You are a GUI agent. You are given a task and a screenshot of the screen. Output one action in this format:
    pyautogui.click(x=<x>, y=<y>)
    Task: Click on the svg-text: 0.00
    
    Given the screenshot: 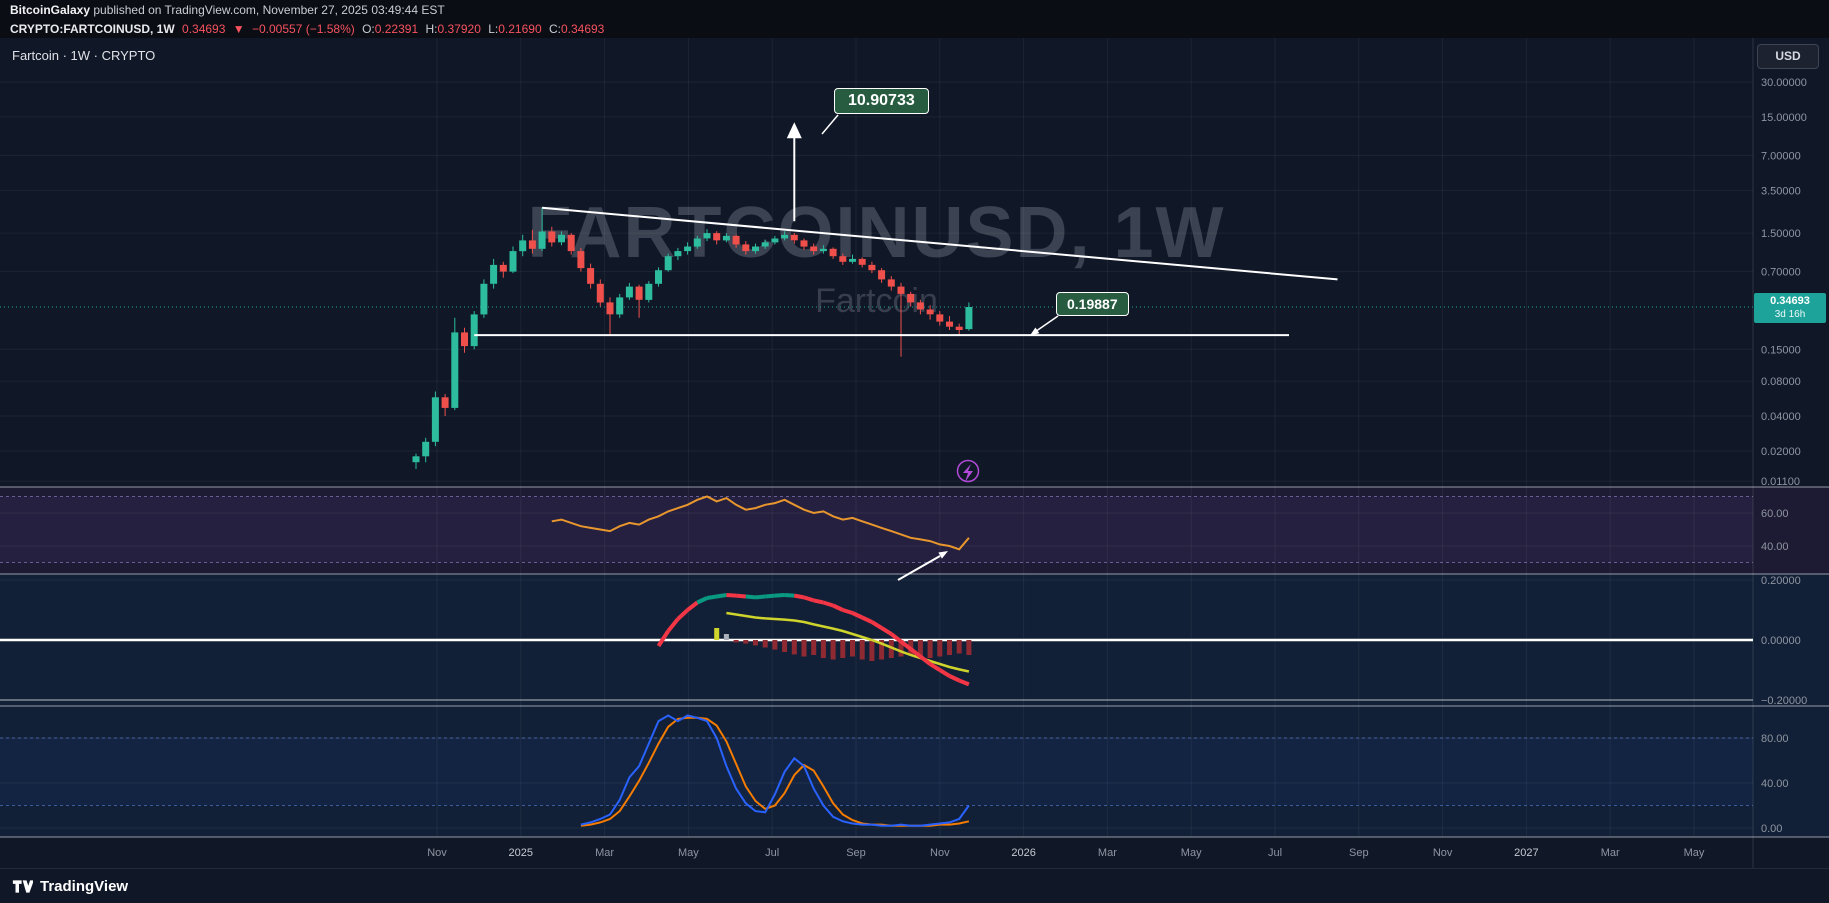 What is the action you would take?
    pyautogui.click(x=1771, y=829)
    